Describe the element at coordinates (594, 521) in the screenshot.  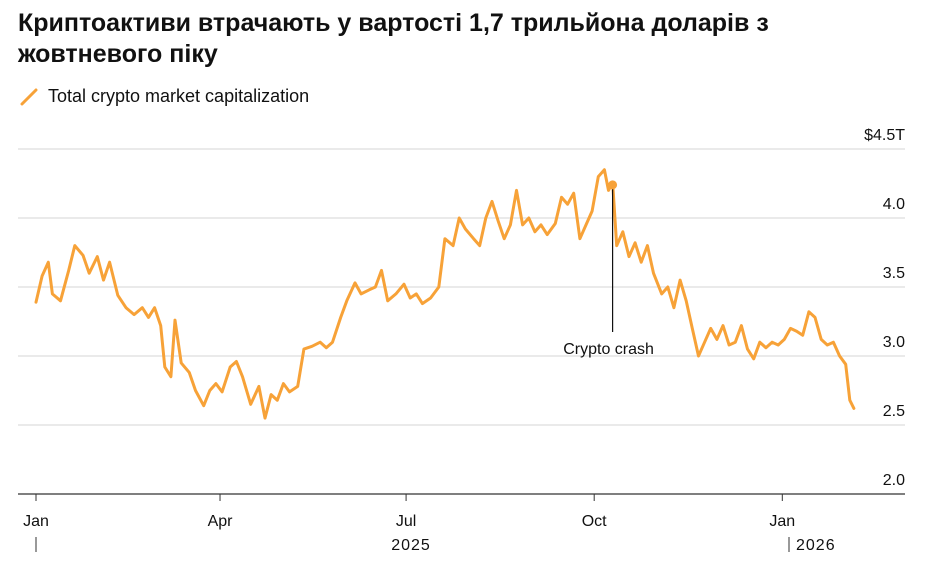
I see `x-tick-label: Oct` at that location.